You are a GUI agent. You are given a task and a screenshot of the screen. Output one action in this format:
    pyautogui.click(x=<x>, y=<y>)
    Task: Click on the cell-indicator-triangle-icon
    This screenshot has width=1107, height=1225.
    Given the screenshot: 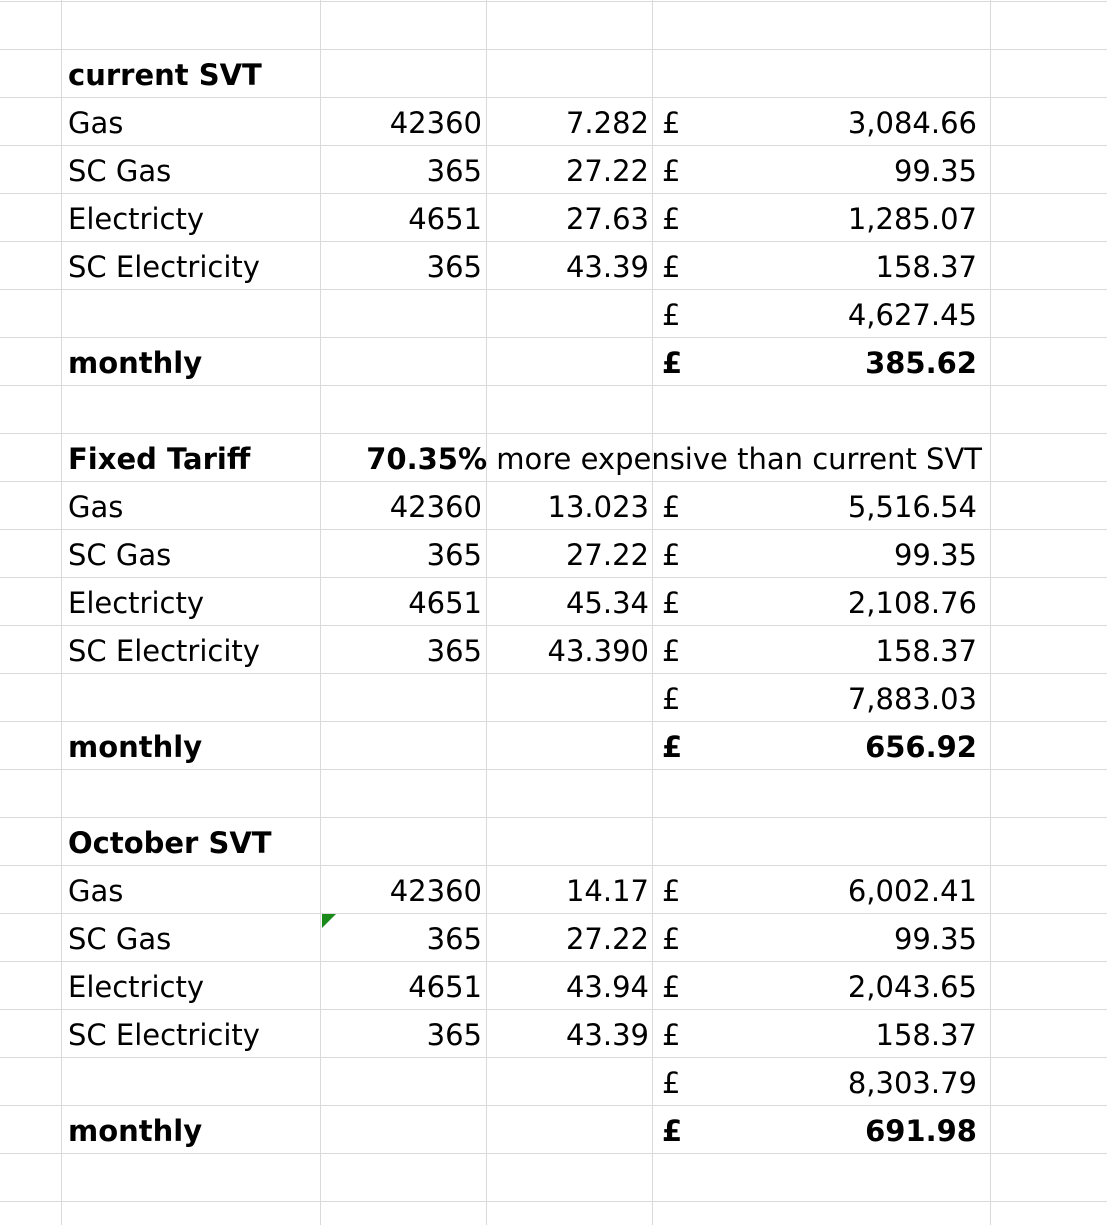 What is the action you would take?
    pyautogui.click(x=329, y=921)
    